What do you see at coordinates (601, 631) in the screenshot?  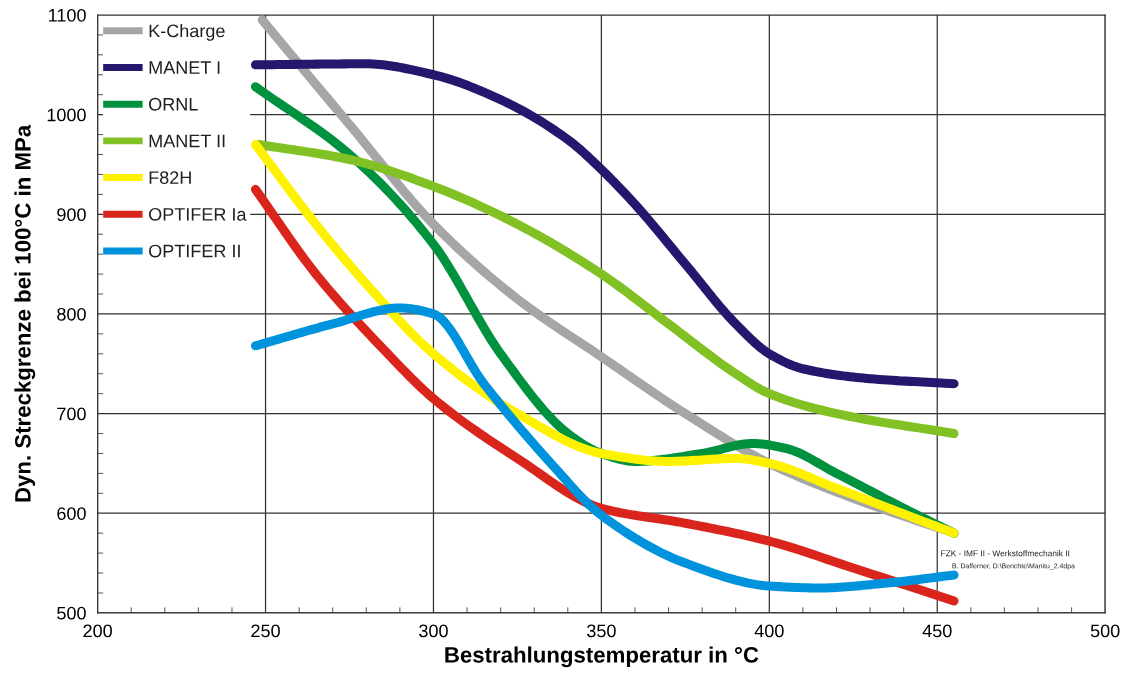 I see `x-tick-label: 350` at bounding box center [601, 631].